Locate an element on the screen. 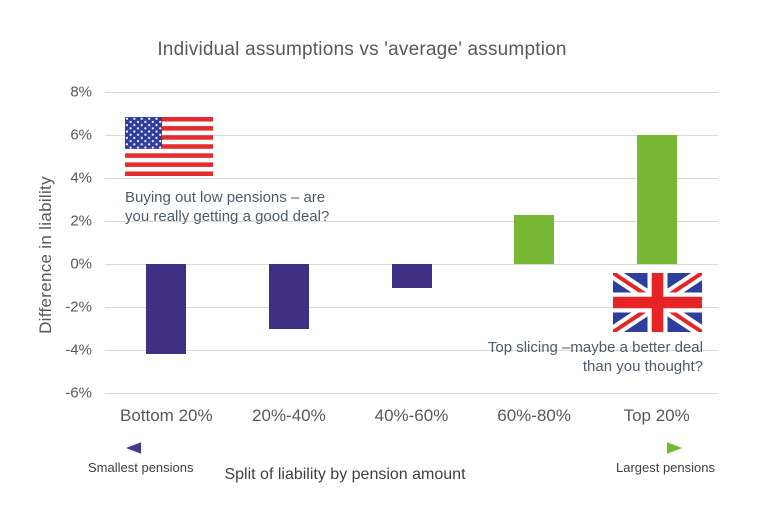  bar-60-80- is located at coordinates (534, 239).